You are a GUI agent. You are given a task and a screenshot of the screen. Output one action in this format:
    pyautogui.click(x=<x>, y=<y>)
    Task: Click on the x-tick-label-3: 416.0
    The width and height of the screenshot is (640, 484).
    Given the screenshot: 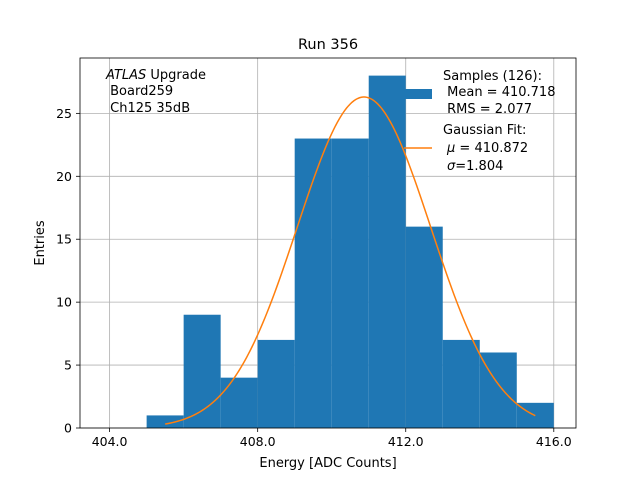 What is the action you would take?
    pyautogui.click(x=554, y=441)
    